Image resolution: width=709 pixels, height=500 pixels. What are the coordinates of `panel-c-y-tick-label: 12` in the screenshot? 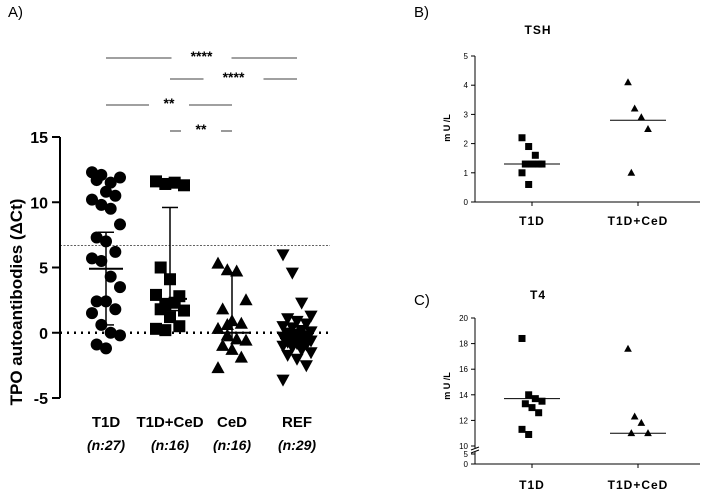 It's located at (463, 420).